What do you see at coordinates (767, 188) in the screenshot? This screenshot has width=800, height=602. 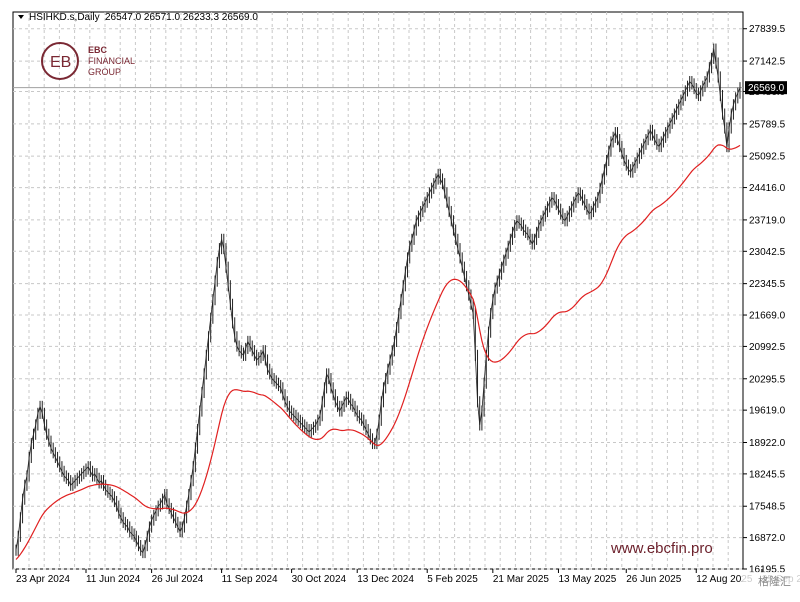 I see `y-tick-label: 24416.0` at bounding box center [767, 188].